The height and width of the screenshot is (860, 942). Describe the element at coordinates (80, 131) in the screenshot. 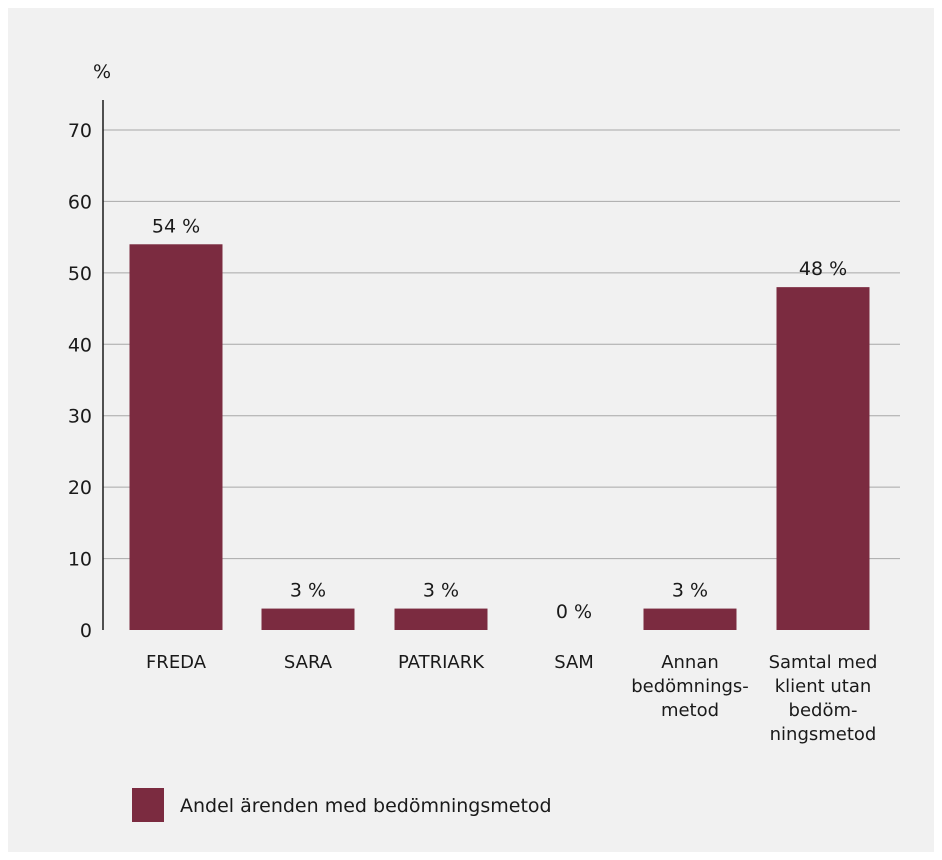

I see `y-tick-label-70: 70` at that location.